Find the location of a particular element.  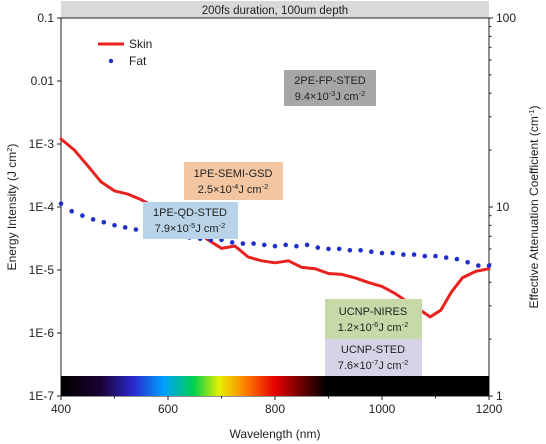

legend-skin-label: Skin is located at coordinates (140, 44).